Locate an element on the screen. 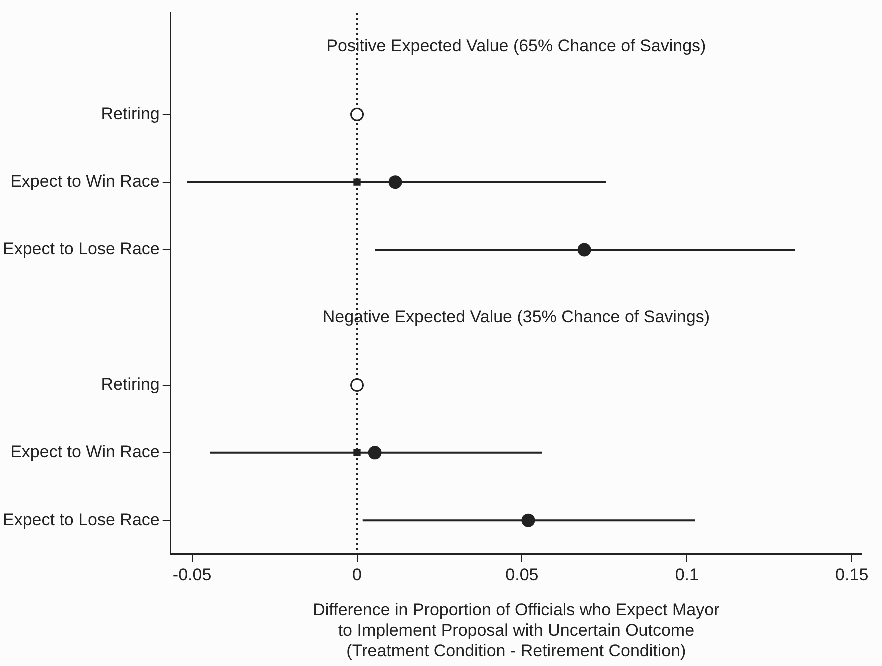  annotation: Positive Expected Value (65% Chance of Savings) is located at coordinates (516, 46).